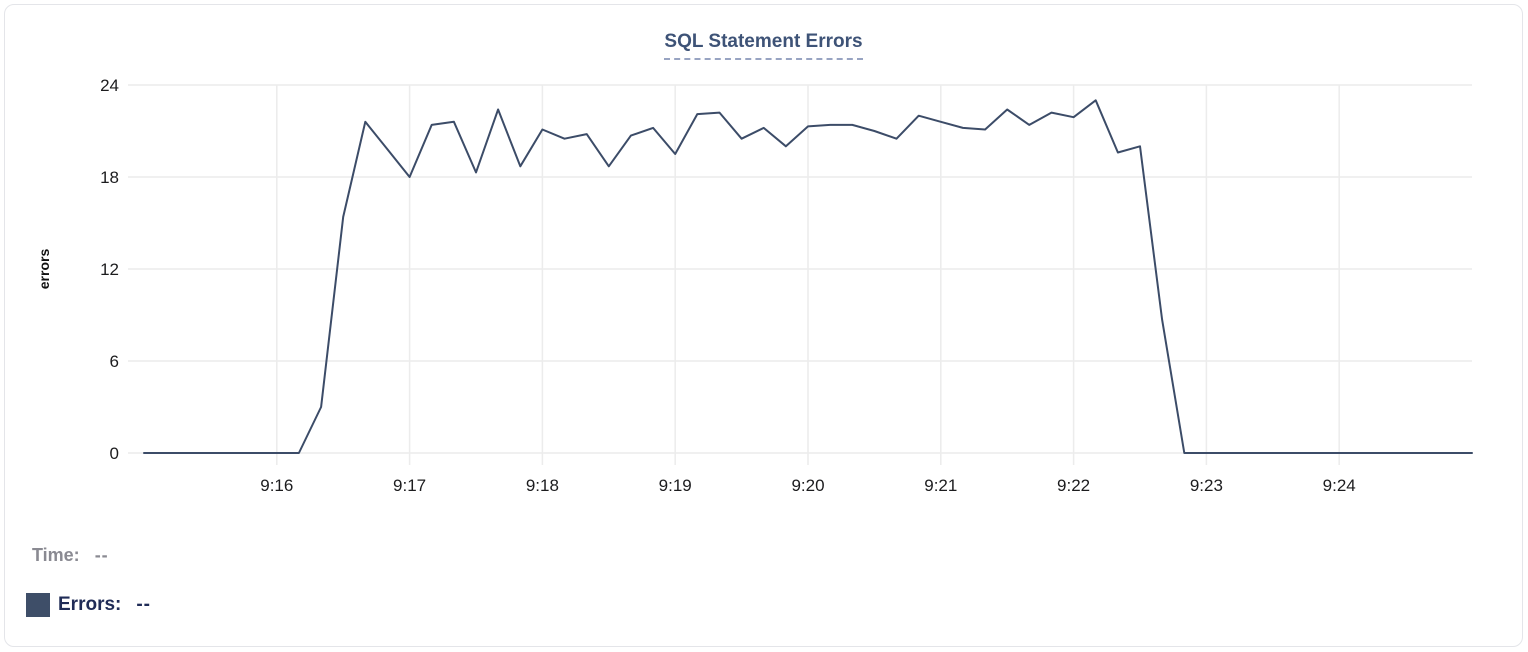  I want to click on chart-header: SQL Statement Errors, so click(763, 45).